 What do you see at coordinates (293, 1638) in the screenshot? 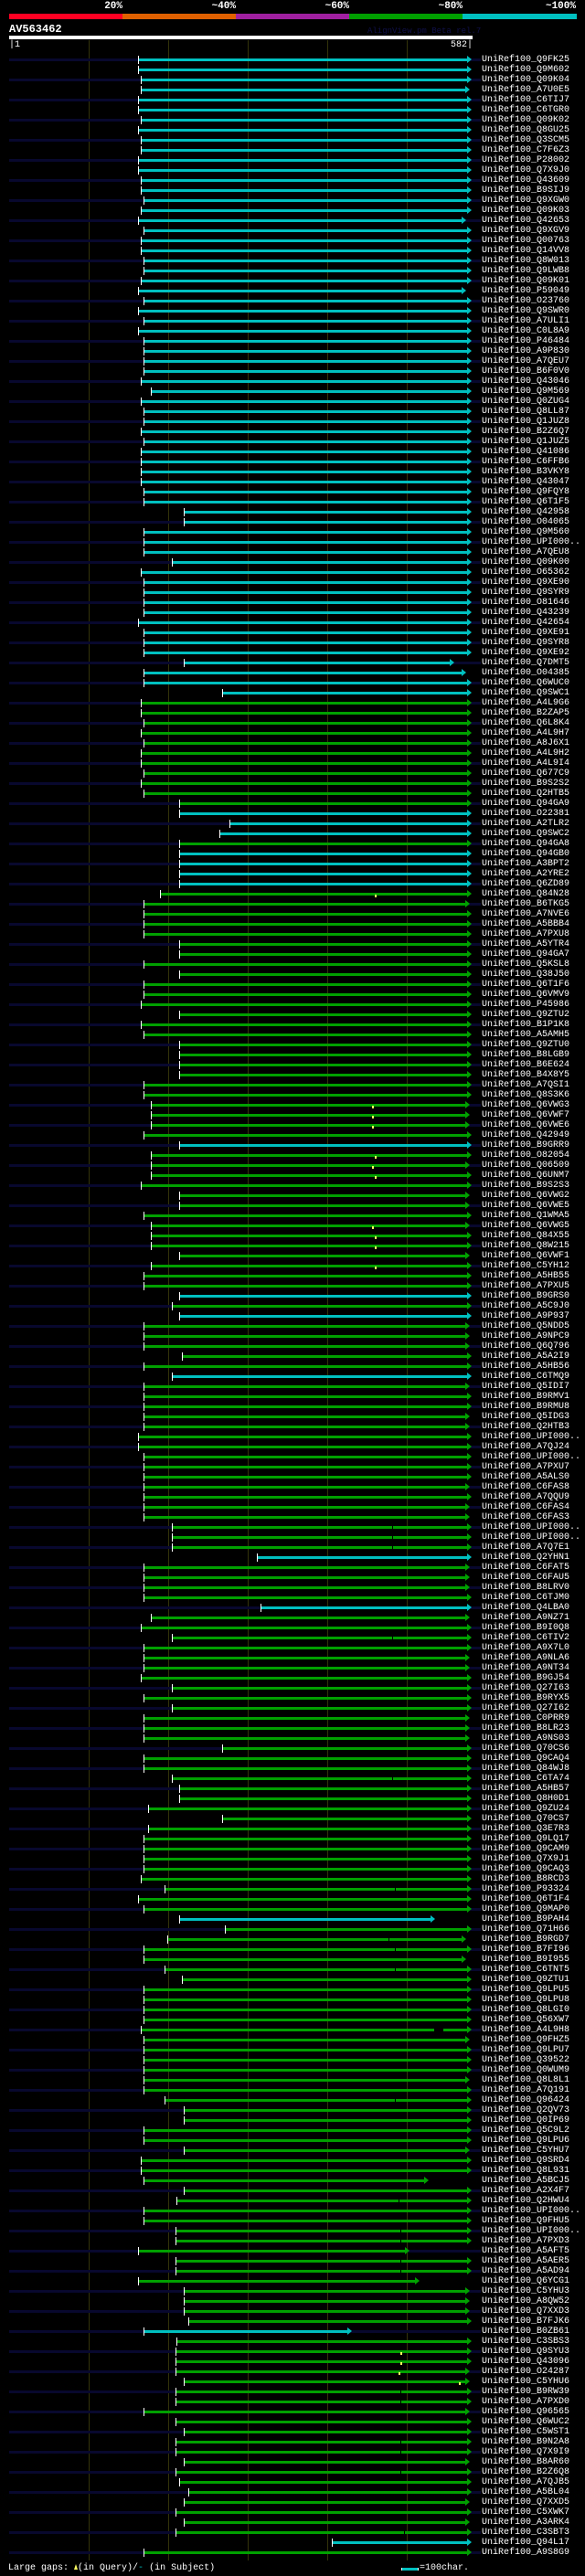
I see `alignment-row: UniRef100_C6TIV2` at bounding box center [293, 1638].